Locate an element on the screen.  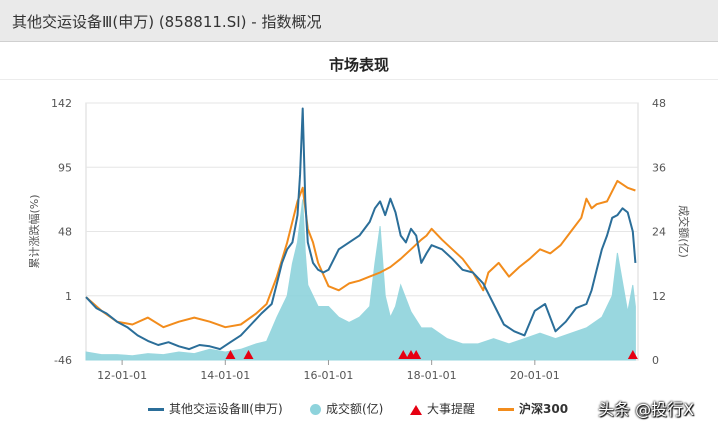
y-left-tick-label: -46 is located at coordinates (63, 360).